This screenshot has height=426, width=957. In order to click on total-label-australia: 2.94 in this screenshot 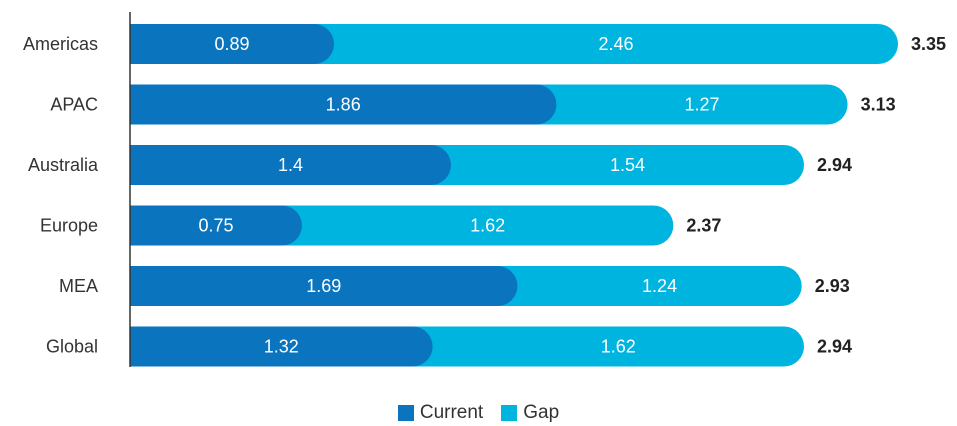, I will do `click(834, 165)`.